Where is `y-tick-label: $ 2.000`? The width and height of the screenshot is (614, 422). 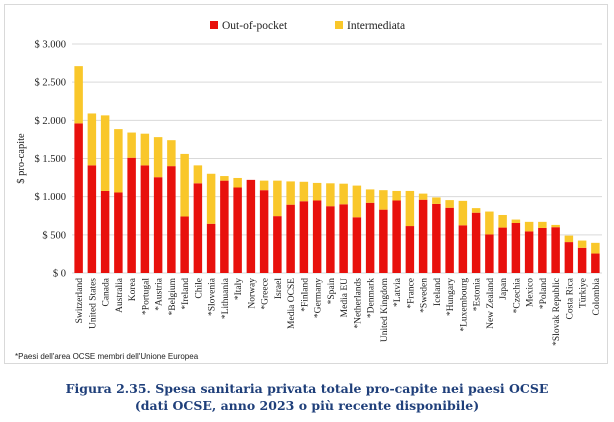
y-tick-label: $ 2.000 is located at coordinates (51, 121).